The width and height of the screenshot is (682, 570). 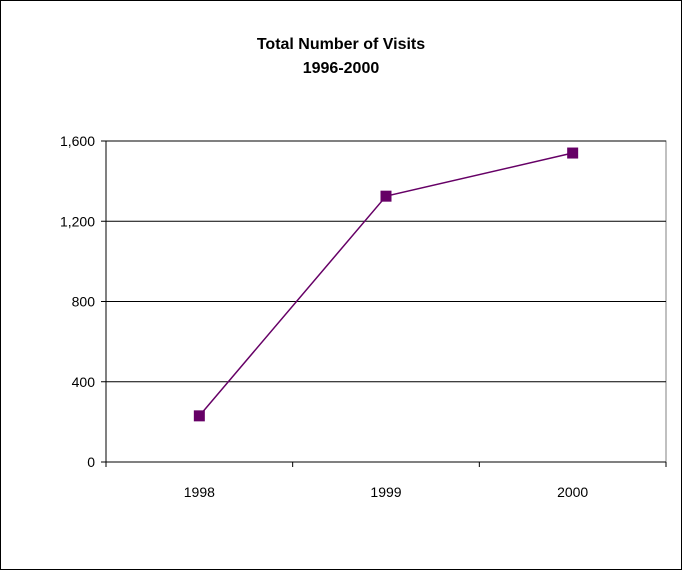 What do you see at coordinates (91, 462) in the screenshot?
I see `y-tick-label-0: 0` at bounding box center [91, 462].